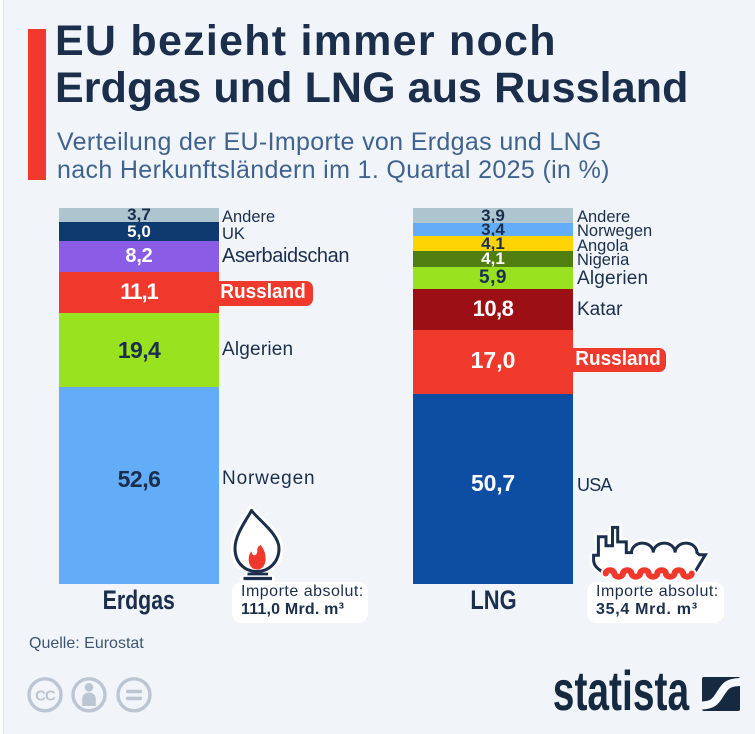 The width and height of the screenshot is (755, 734). Describe the element at coordinates (45, 695) in the screenshot. I see `svg-text: CC` at that location.